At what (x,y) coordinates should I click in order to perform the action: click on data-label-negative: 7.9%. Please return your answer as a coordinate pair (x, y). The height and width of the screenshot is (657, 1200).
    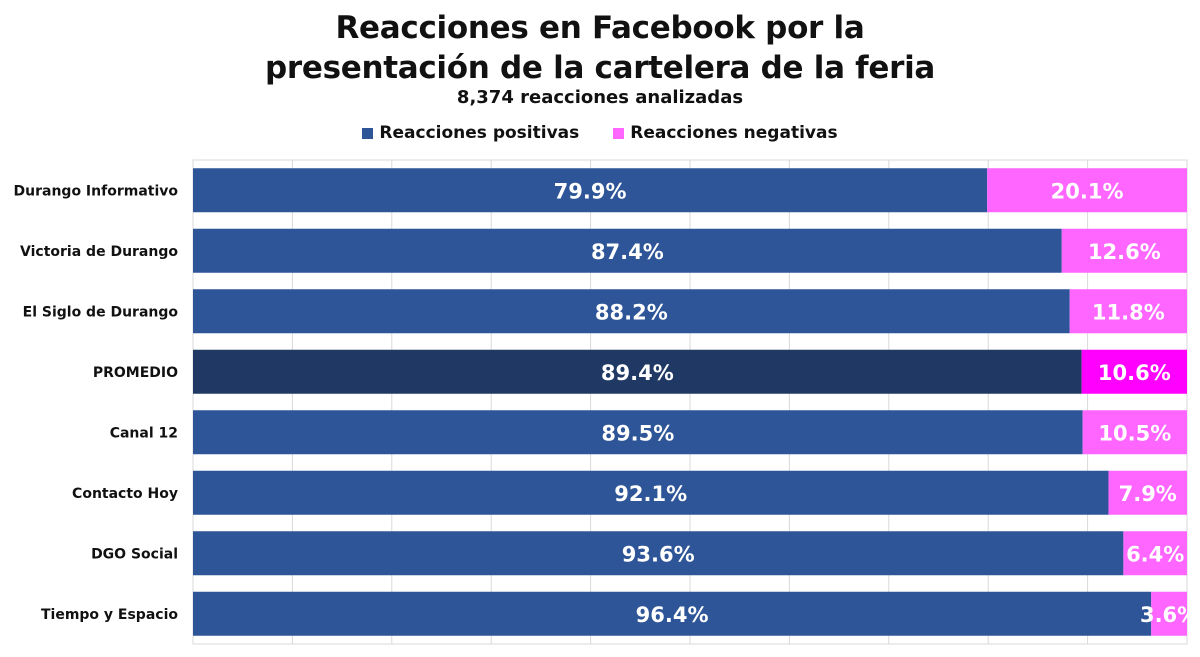
    Looking at the image, I should click on (1148, 494).